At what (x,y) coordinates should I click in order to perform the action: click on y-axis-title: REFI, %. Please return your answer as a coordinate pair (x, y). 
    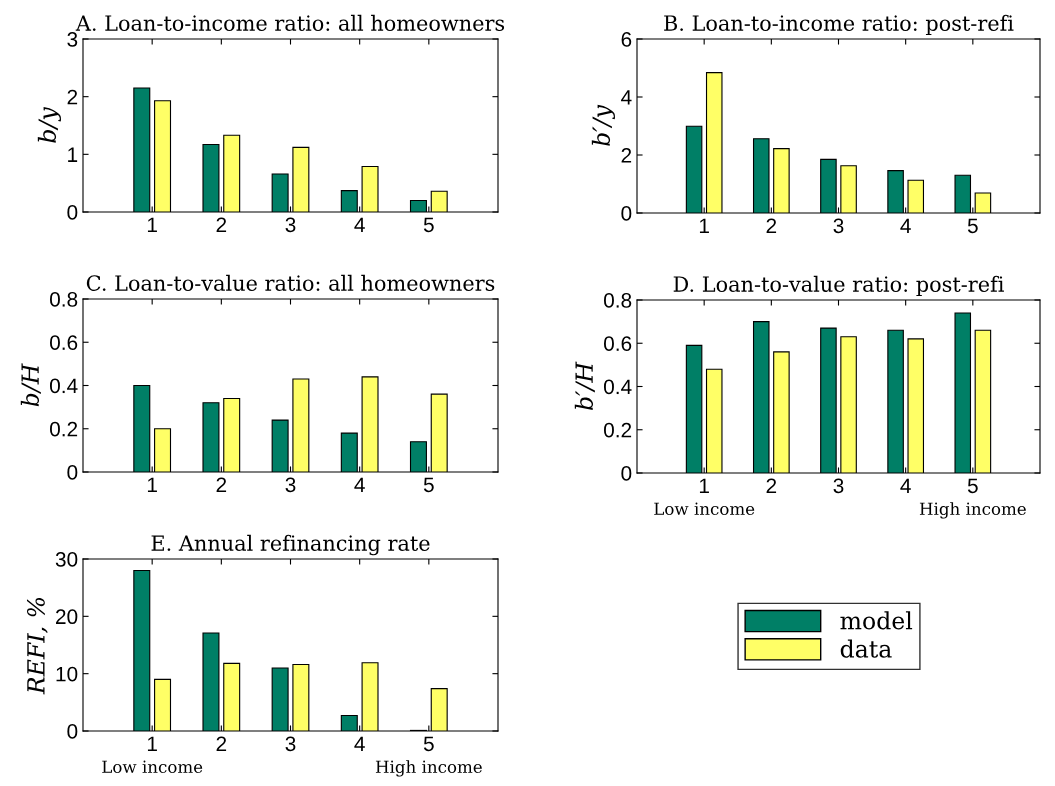
    Looking at the image, I should click on (37, 646).